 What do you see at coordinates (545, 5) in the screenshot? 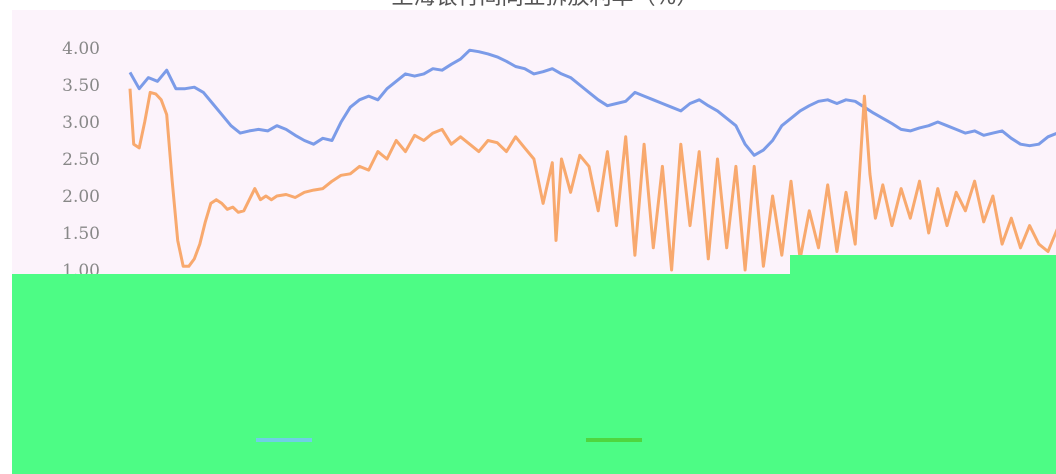
I see `chart-title: 上海银行间同业拆放利率（%）` at bounding box center [545, 5].